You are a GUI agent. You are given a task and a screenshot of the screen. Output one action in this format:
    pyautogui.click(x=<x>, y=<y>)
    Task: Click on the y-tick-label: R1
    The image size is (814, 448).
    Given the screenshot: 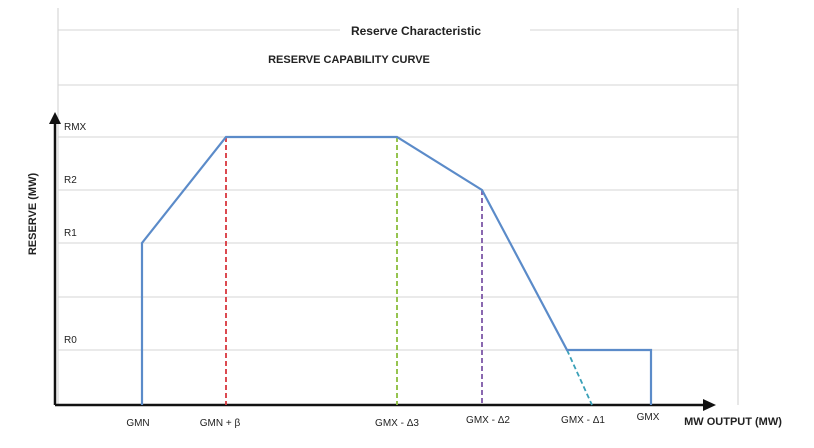 What is the action you would take?
    pyautogui.click(x=70, y=233)
    